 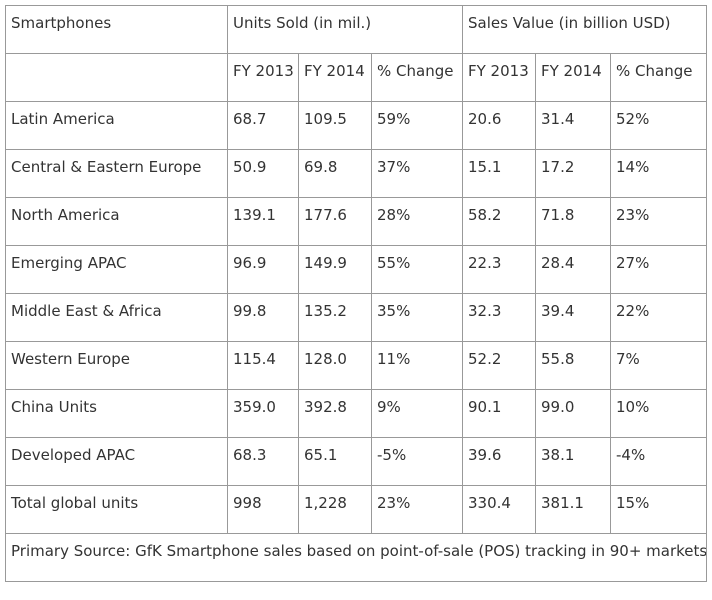 What do you see at coordinates (658, 269) in the screenshot?
I see `sales-change-cell: 27%` at bounding box center [658, 269].